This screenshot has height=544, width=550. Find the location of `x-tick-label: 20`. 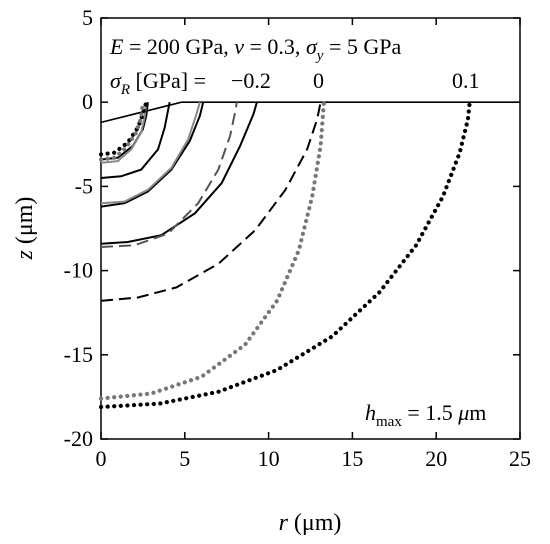

x-tick-label: 20 is located at coordinates (436, 458).